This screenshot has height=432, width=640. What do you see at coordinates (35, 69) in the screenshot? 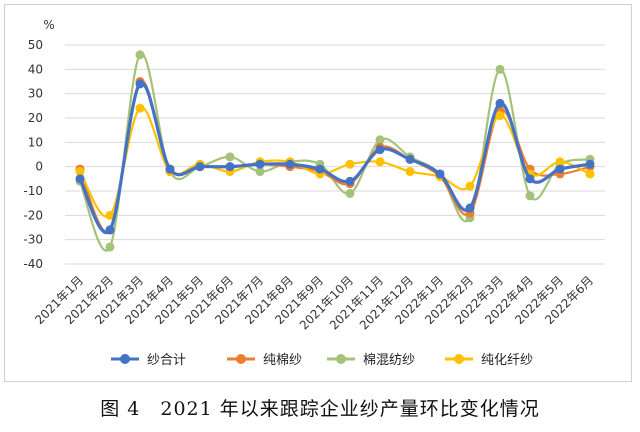
I see `y-tick-label: 40` at bounding box center [35, 69].